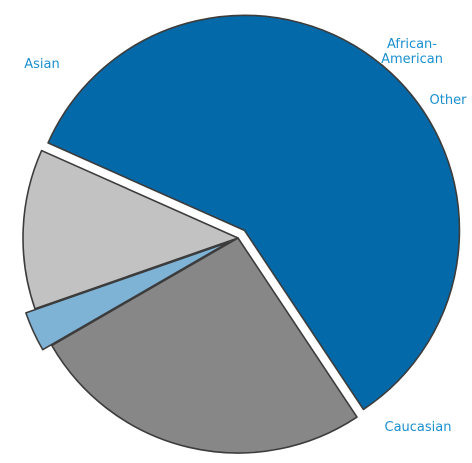 The image size is (472, 463). Describe the element at coordinates (127, 296) in the screenshot. I see `pie-slice-african-american` at that location.